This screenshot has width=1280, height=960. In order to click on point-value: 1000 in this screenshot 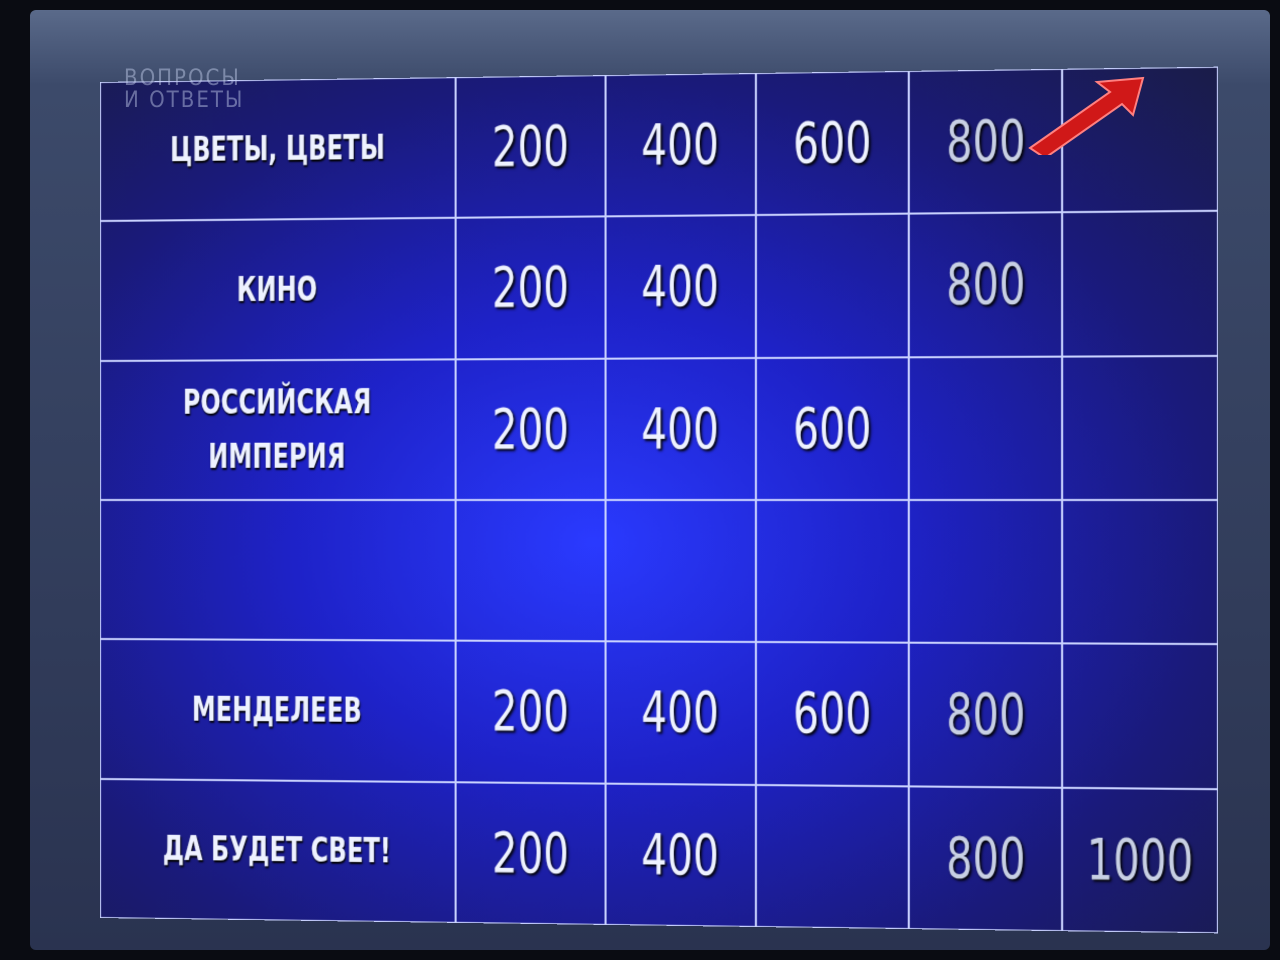, I will do `click(1140, 860)`.